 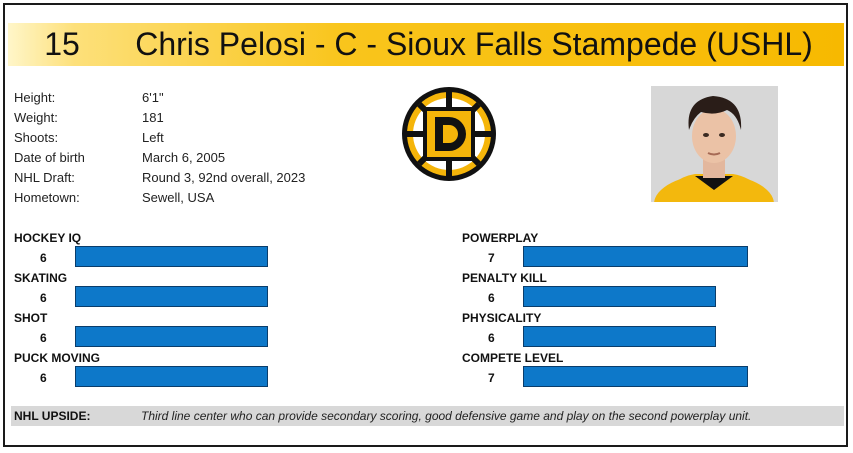 I want to click on skill-skating: SKATING 6, so click(x=164, y=291).